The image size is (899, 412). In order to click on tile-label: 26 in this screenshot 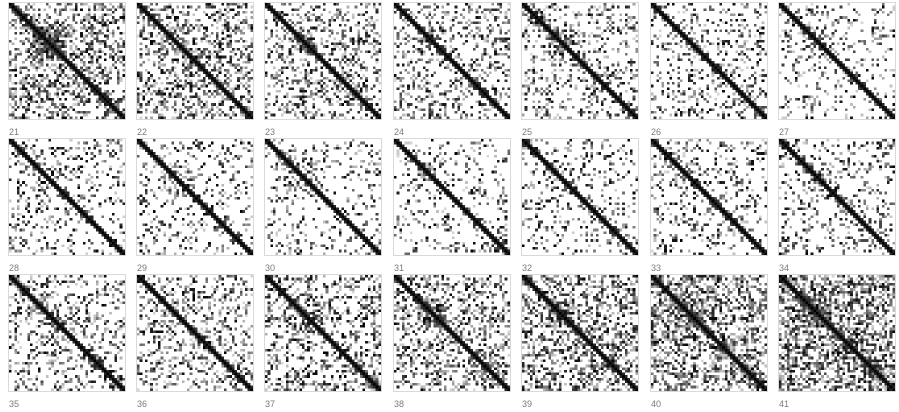, I will do `click(656, 132)`.